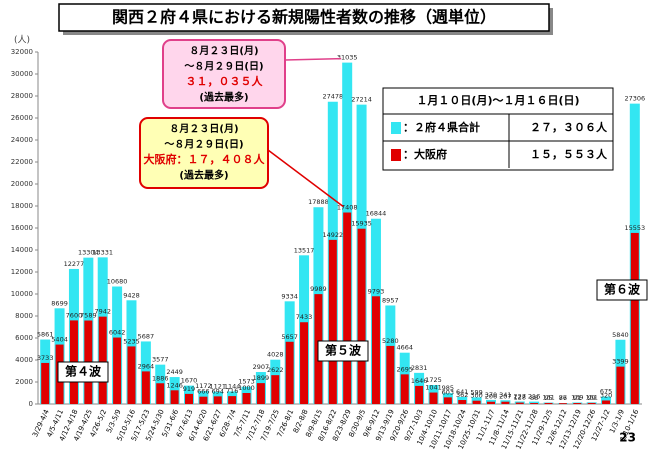 The height and width of the screenshot is (453, 650). I want to click on y-tick-label: 18000, so click(22, 206).